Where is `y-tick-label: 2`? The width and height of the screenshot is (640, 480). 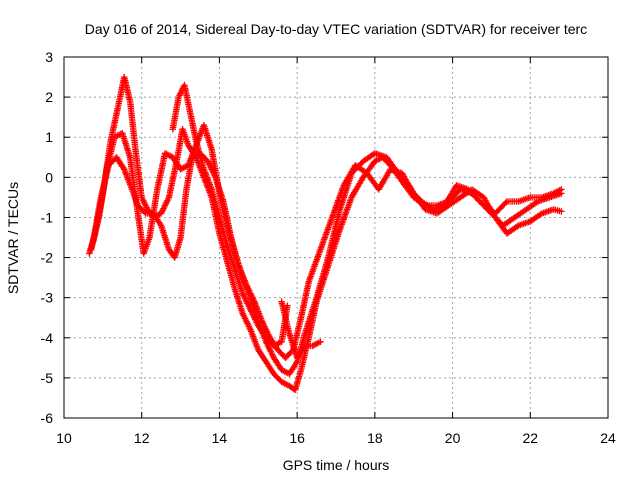 y-tick-label: 2 is located at coordinates (49, 97).